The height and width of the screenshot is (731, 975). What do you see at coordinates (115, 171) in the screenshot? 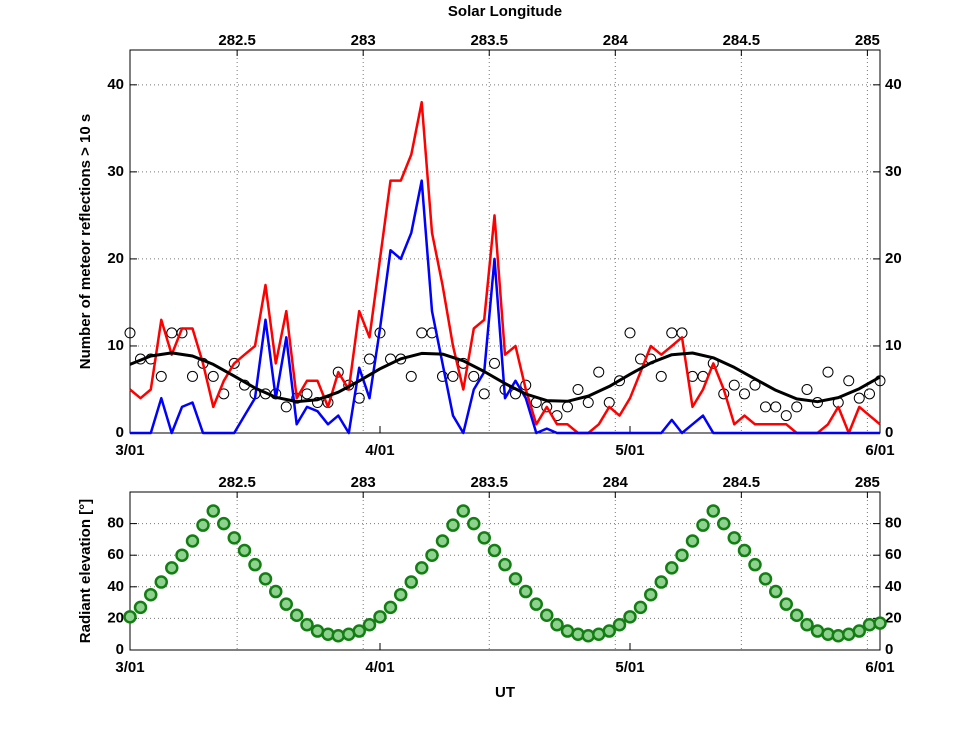
I see `y-tick-label: 30` at bounding box center [115, 171].